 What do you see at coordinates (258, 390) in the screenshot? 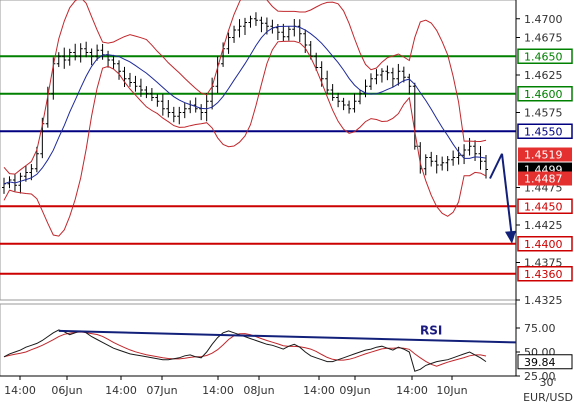
I see `x-tick-label: 08Jun` at bounding box center [258, 390].